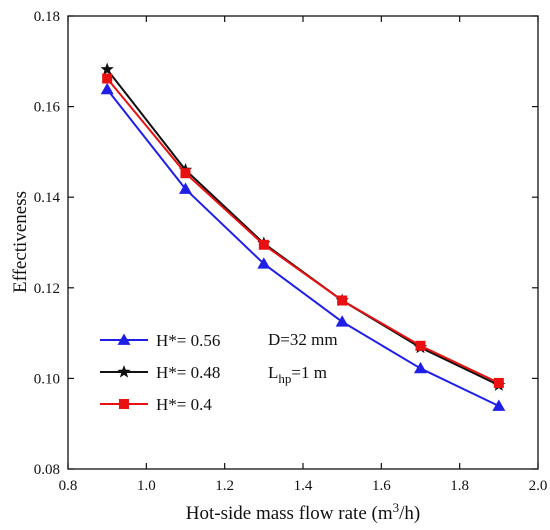  What do you see at coordinates (188, 340) in the screenshot?
I see `legend-label: H*= 0.56` at bounding box center [188, 340].